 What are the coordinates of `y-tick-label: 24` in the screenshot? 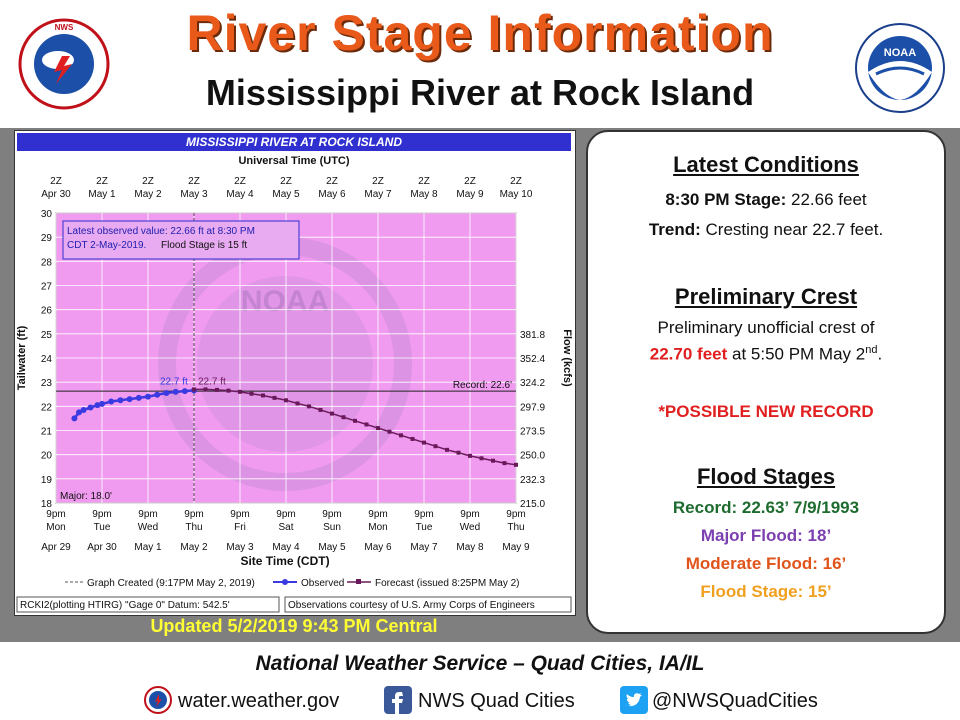 It's located at (47, 359).